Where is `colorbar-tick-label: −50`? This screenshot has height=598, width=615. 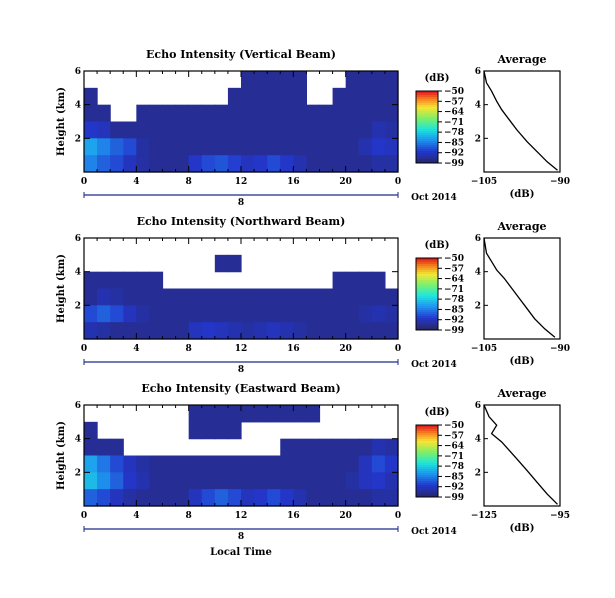 colorbar-tick-label: −50 is located at coordinates (454, 92).